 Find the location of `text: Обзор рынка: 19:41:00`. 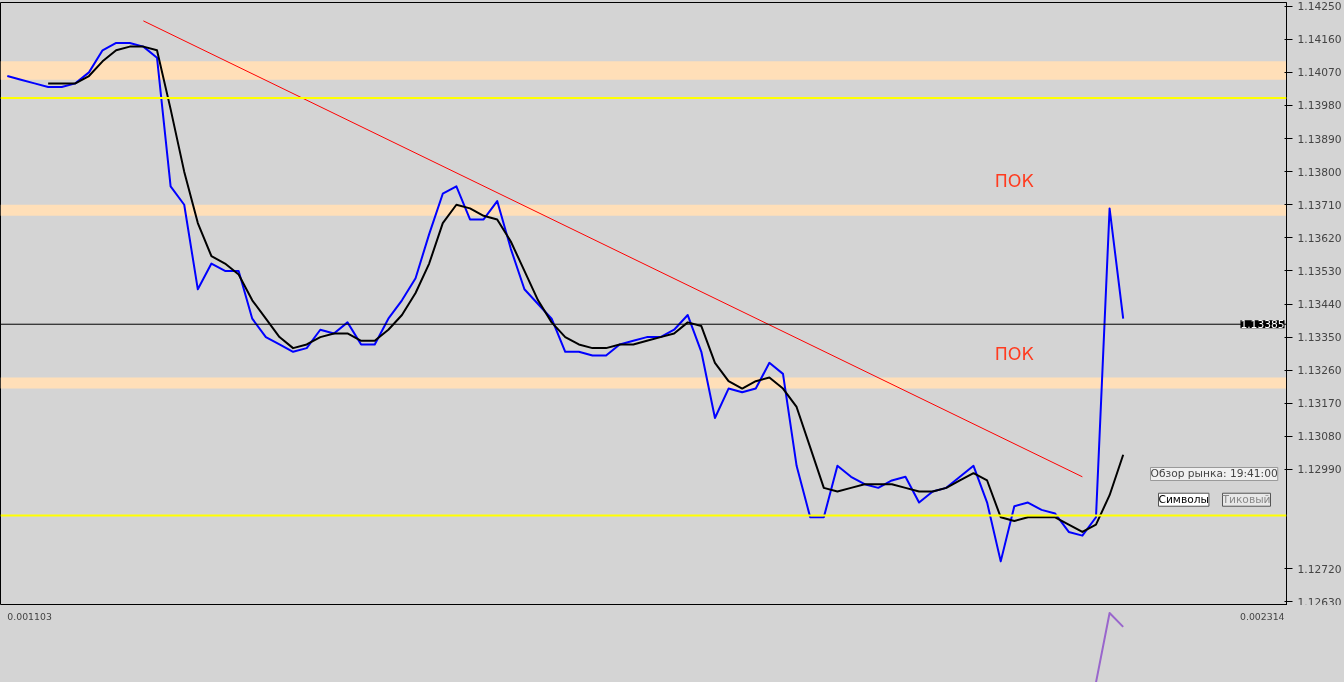

text: Обзор рынка: 19:41:00 is located at coordinates (1214, 474).